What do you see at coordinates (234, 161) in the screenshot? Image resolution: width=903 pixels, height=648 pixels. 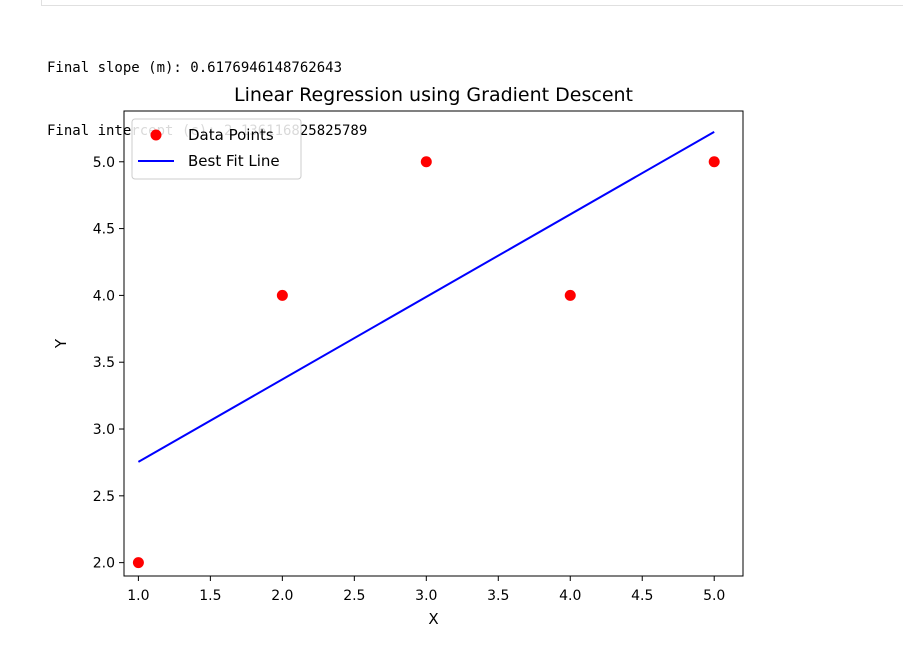 I see `legend-label: Best Fit Line` at bounding box center [234, 161].